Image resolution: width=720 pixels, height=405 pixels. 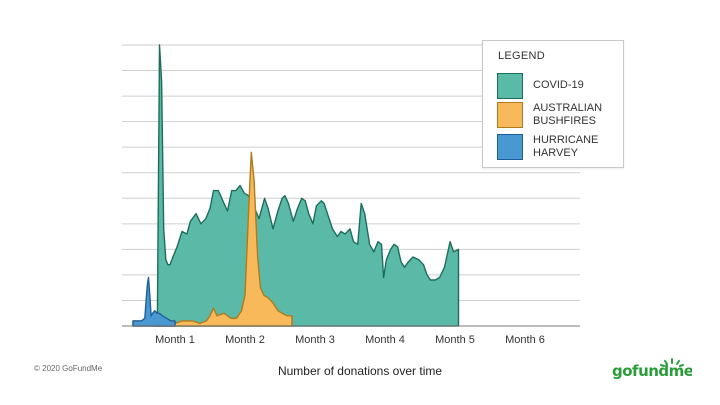 I want to click on logo-text: gofundme, so click(x=652, y=371).